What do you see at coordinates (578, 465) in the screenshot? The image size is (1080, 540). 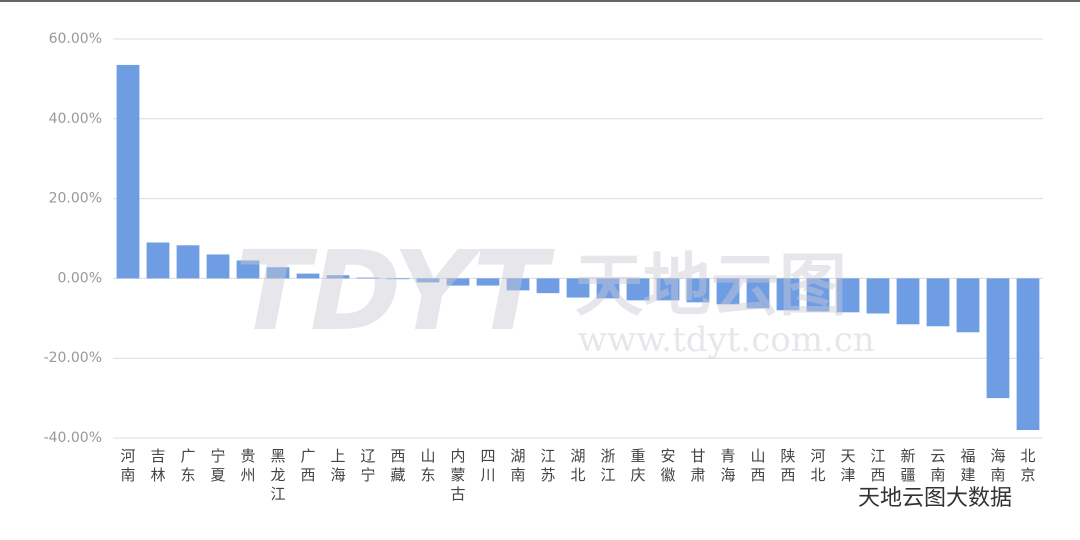 I see `x-tick-label: 湖北` at bounding box center [578, 465].